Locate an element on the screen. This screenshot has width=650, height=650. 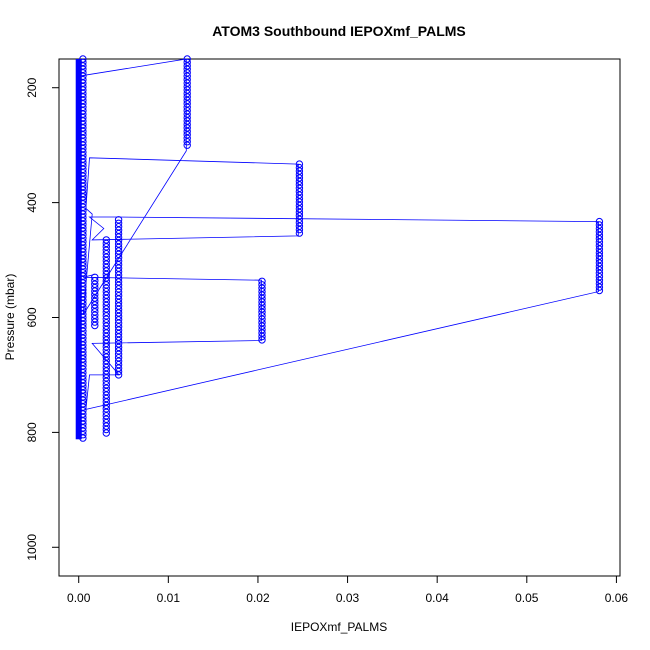
x-axis: 0.00 0.01 0.02 0.03 0.04 0.05 0.06 is located at coordinates (348, 590).